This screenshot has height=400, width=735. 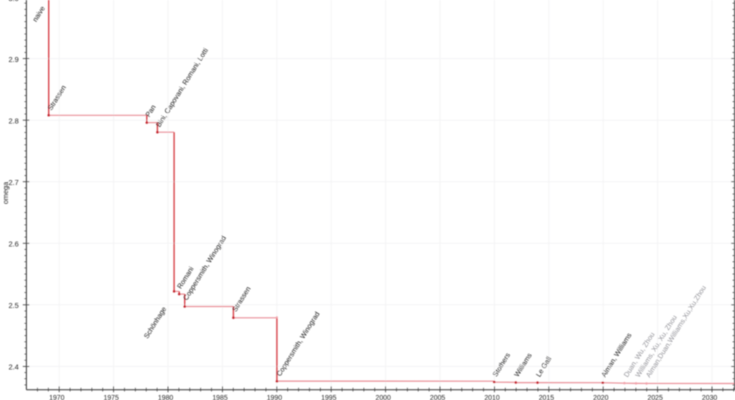 What do you see at coordinates (655, 397) in the screenshot?
I see `svg-text: 2025` at bounding box center [655, 397].